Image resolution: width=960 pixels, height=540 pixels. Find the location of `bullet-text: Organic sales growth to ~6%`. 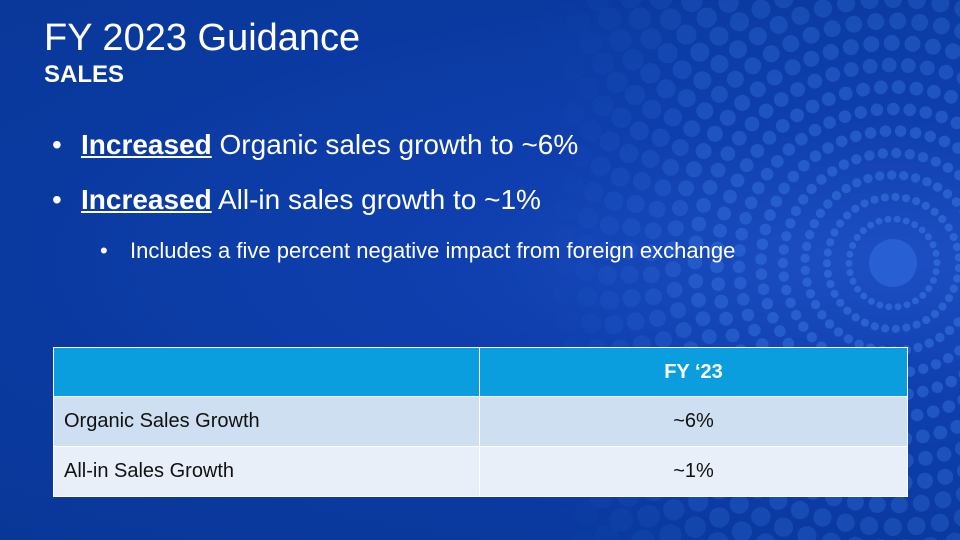

bullet-text: Organic sales growth to ~6% is located at coordinates (395, 144).